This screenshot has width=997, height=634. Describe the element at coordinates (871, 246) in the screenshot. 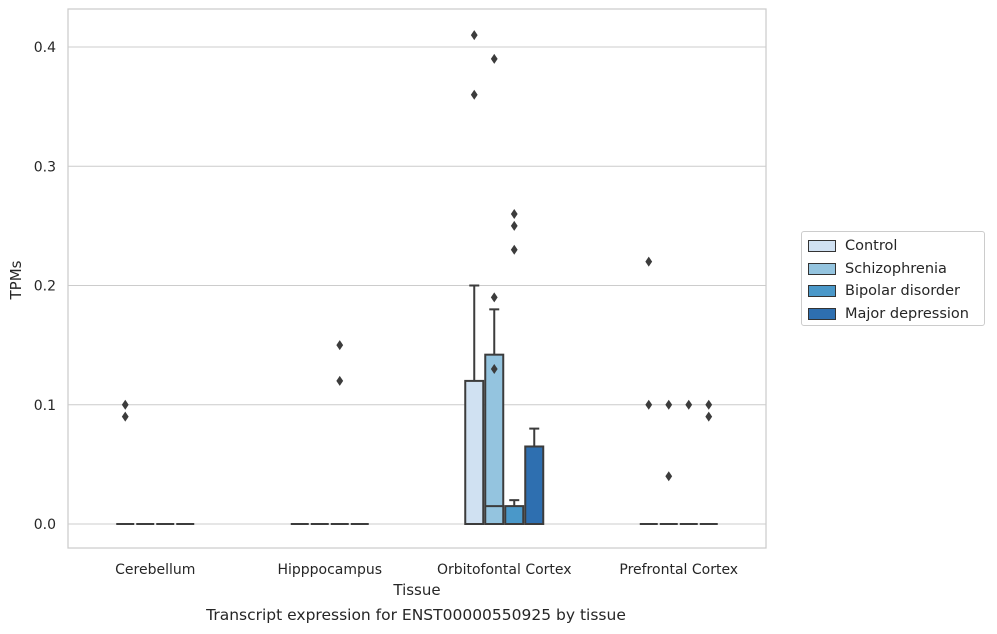

I see `legend-label: Control` at that location.